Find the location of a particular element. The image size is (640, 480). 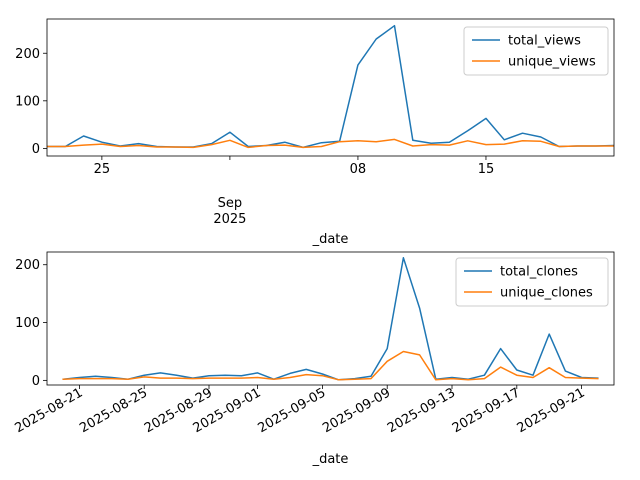

series-line-unique_clones is located at coordinates (330, 365).